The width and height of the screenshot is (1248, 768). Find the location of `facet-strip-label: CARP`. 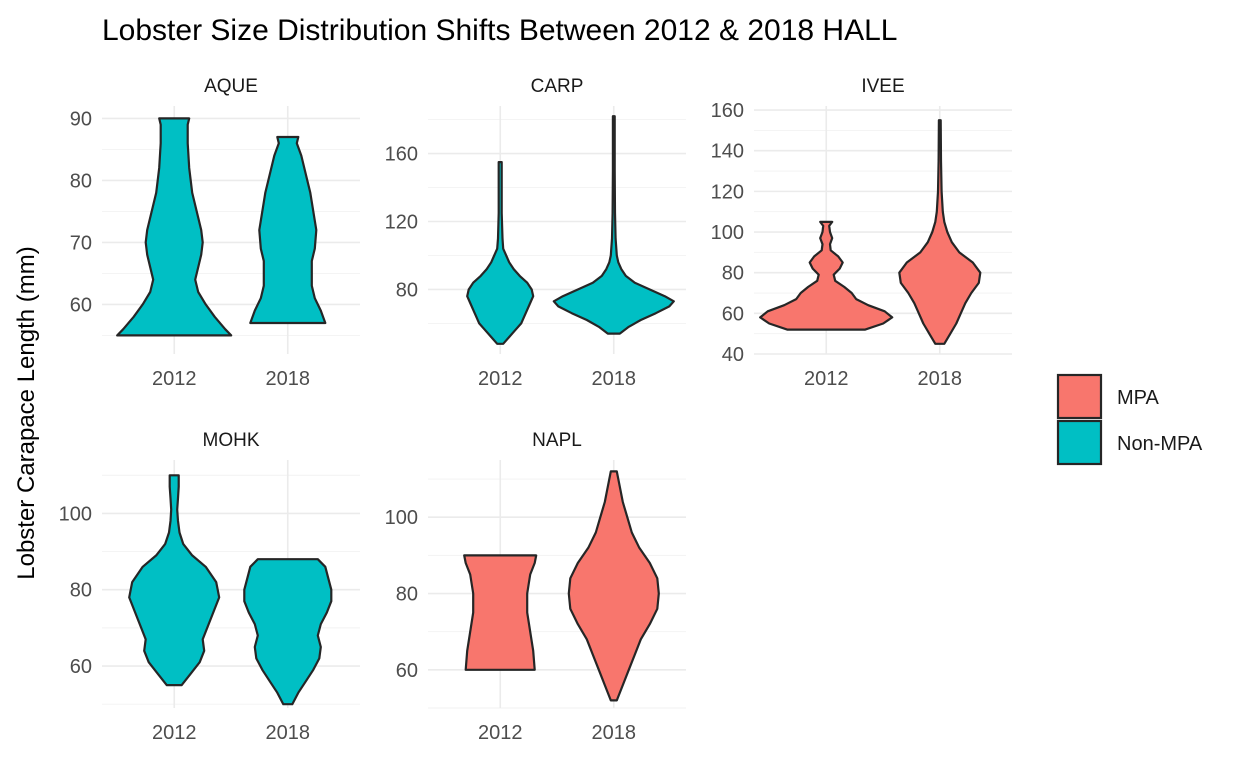

facet-strip-label: CARP is located at coordinates (557, 86).